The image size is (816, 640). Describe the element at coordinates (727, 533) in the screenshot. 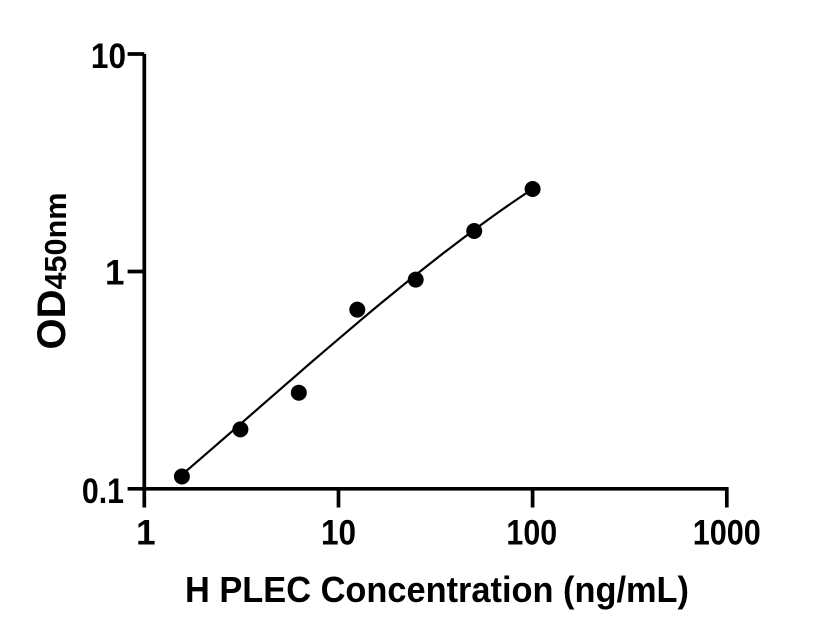

I see `svg-text: 1000` at that location.